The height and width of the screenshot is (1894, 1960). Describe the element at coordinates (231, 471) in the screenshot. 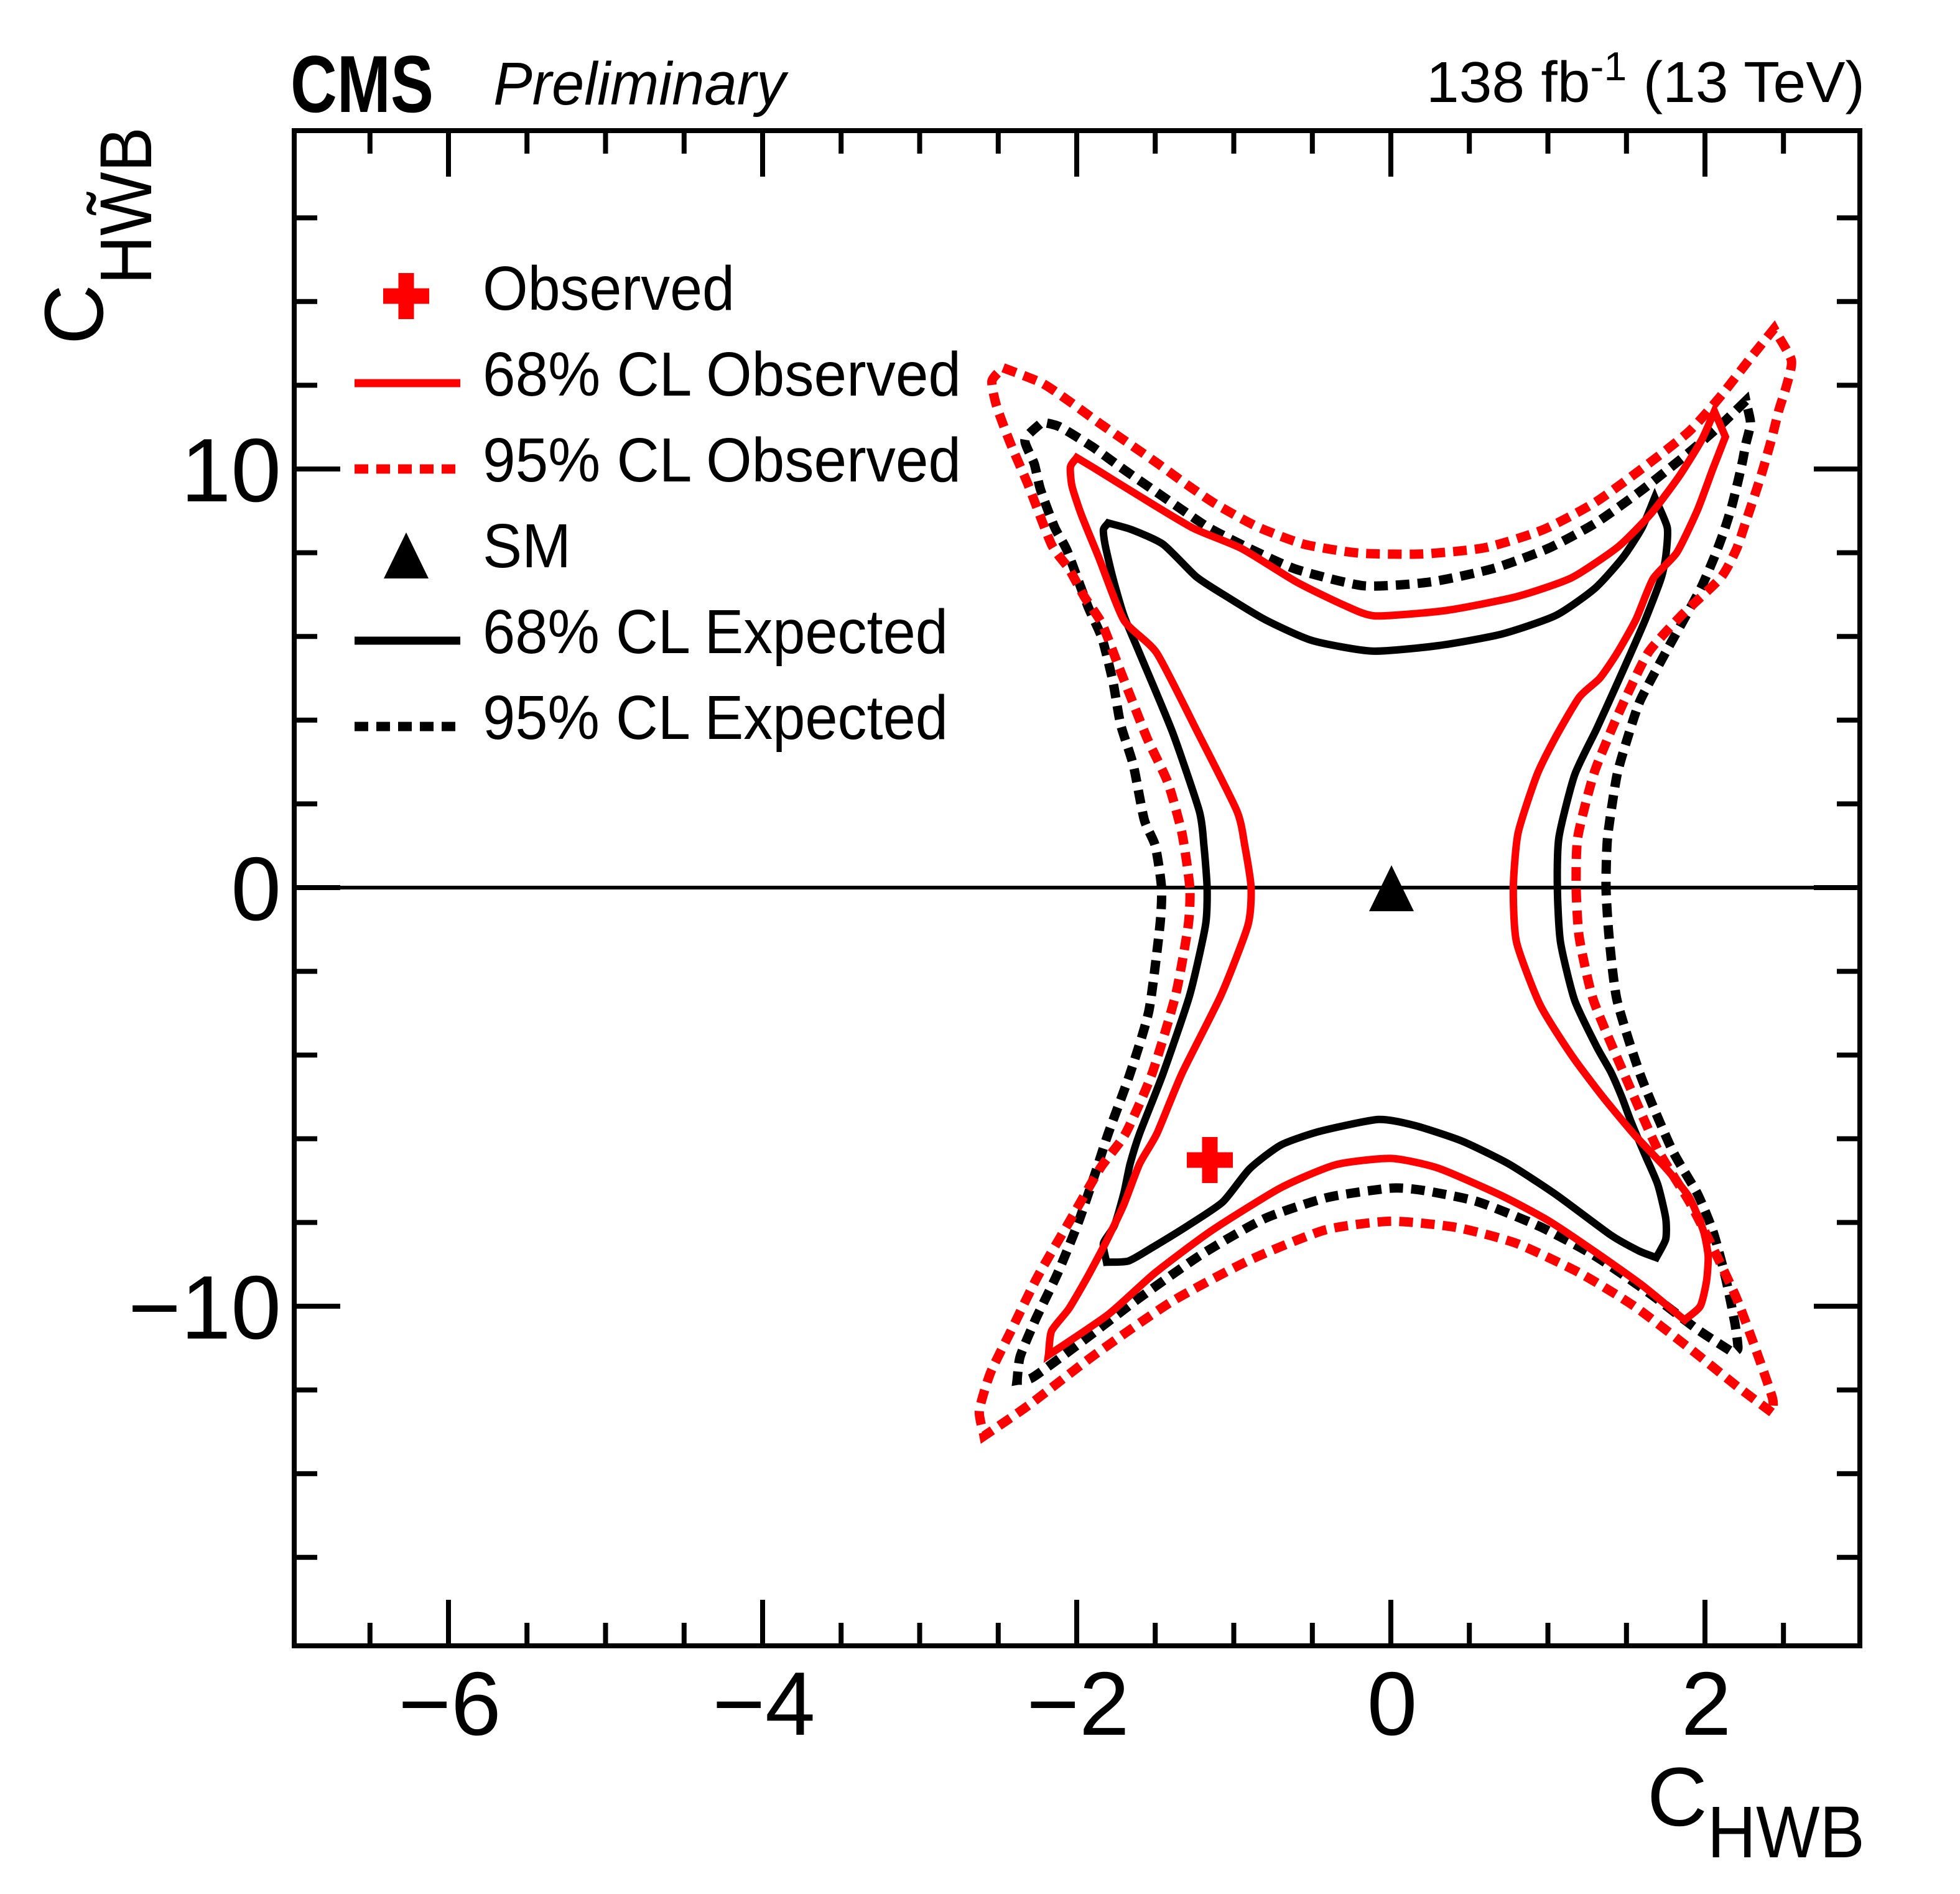

I see `svg-text: 10` at that location.